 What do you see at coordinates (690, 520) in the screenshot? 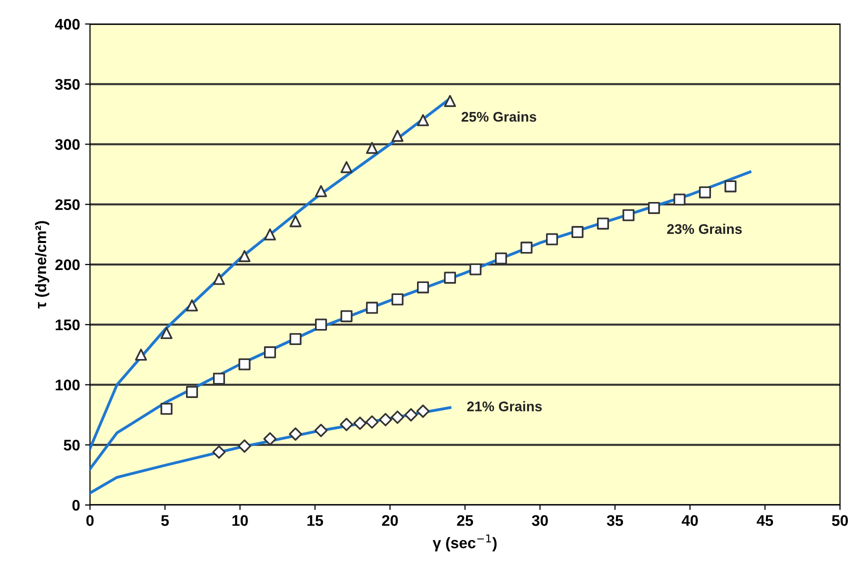
I see `x-tick-label: 40` at bounding box center [690, 520].